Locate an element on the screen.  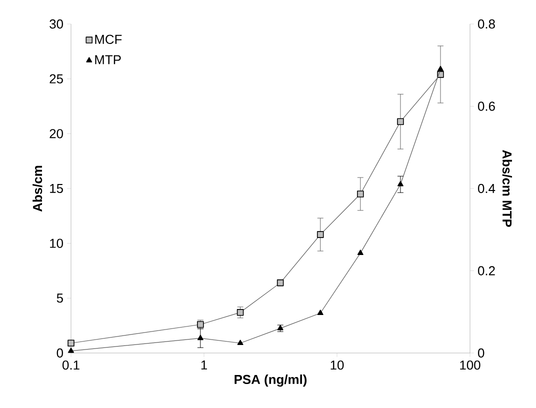
y2-tick-label: 0.8 is located at coordinates (486, 24).